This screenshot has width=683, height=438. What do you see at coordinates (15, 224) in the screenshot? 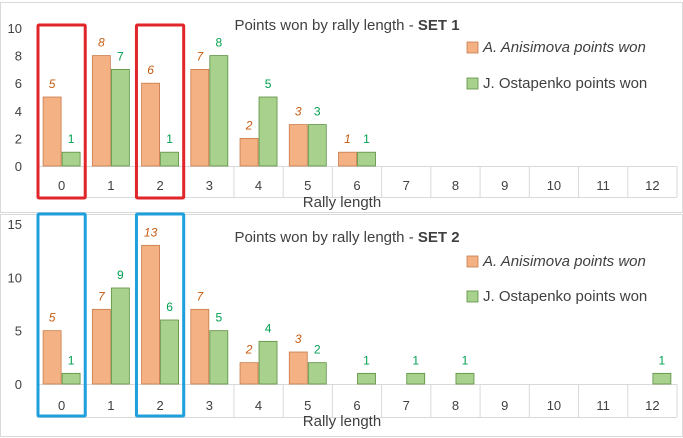
I see `y-tick-label: 15` at bounding box center [15, 224].